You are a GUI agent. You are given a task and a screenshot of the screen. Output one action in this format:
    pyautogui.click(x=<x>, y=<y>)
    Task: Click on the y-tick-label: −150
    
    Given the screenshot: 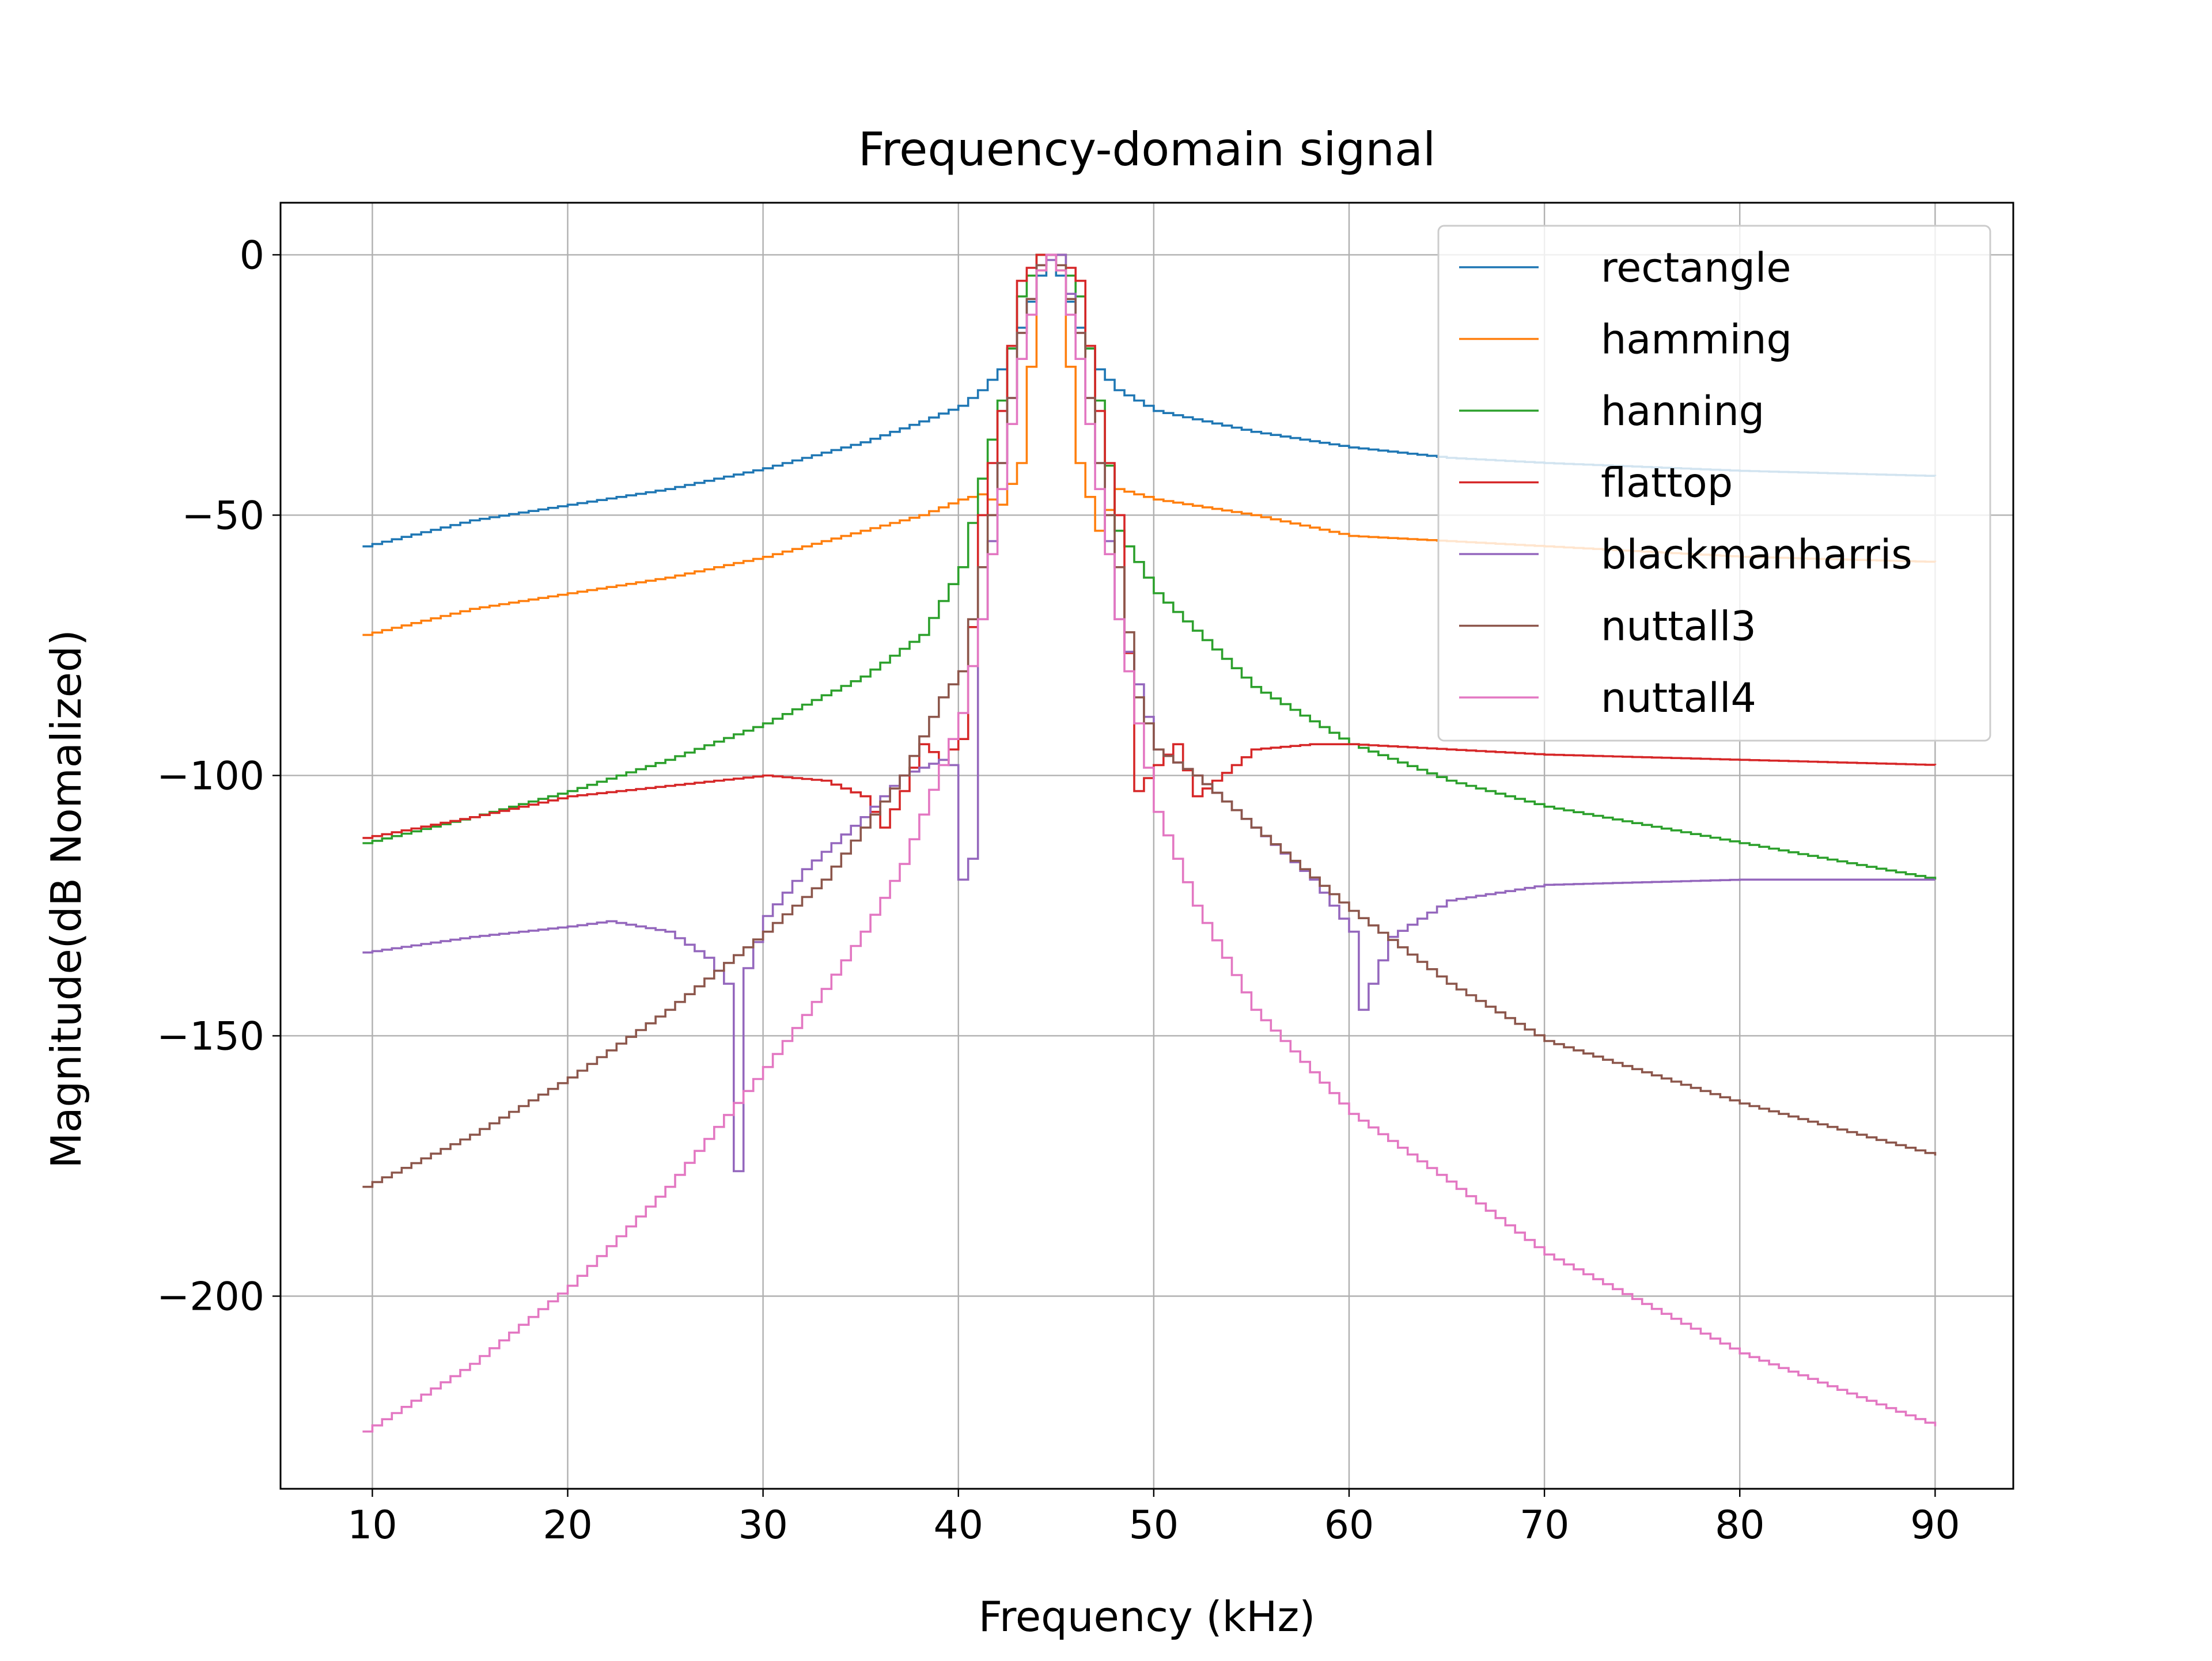 What is the action you would take?
    pyautogui.click(x=210, y=1036)
    